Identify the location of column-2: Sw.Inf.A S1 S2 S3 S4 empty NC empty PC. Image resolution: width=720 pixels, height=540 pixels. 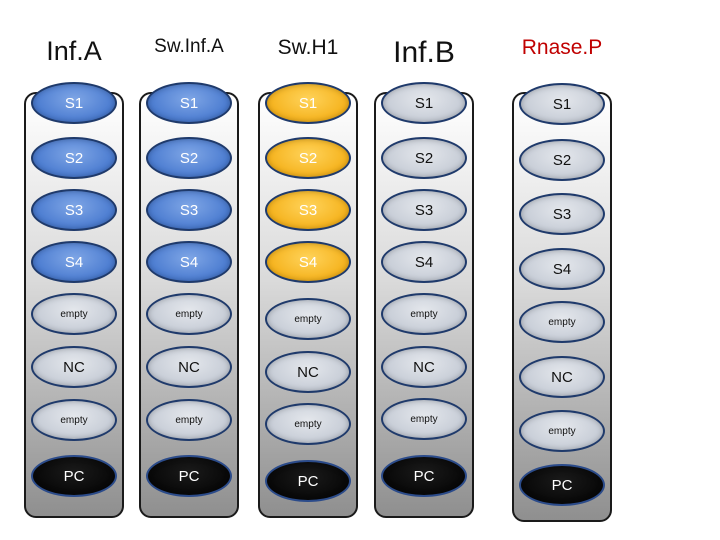
(189, 270).